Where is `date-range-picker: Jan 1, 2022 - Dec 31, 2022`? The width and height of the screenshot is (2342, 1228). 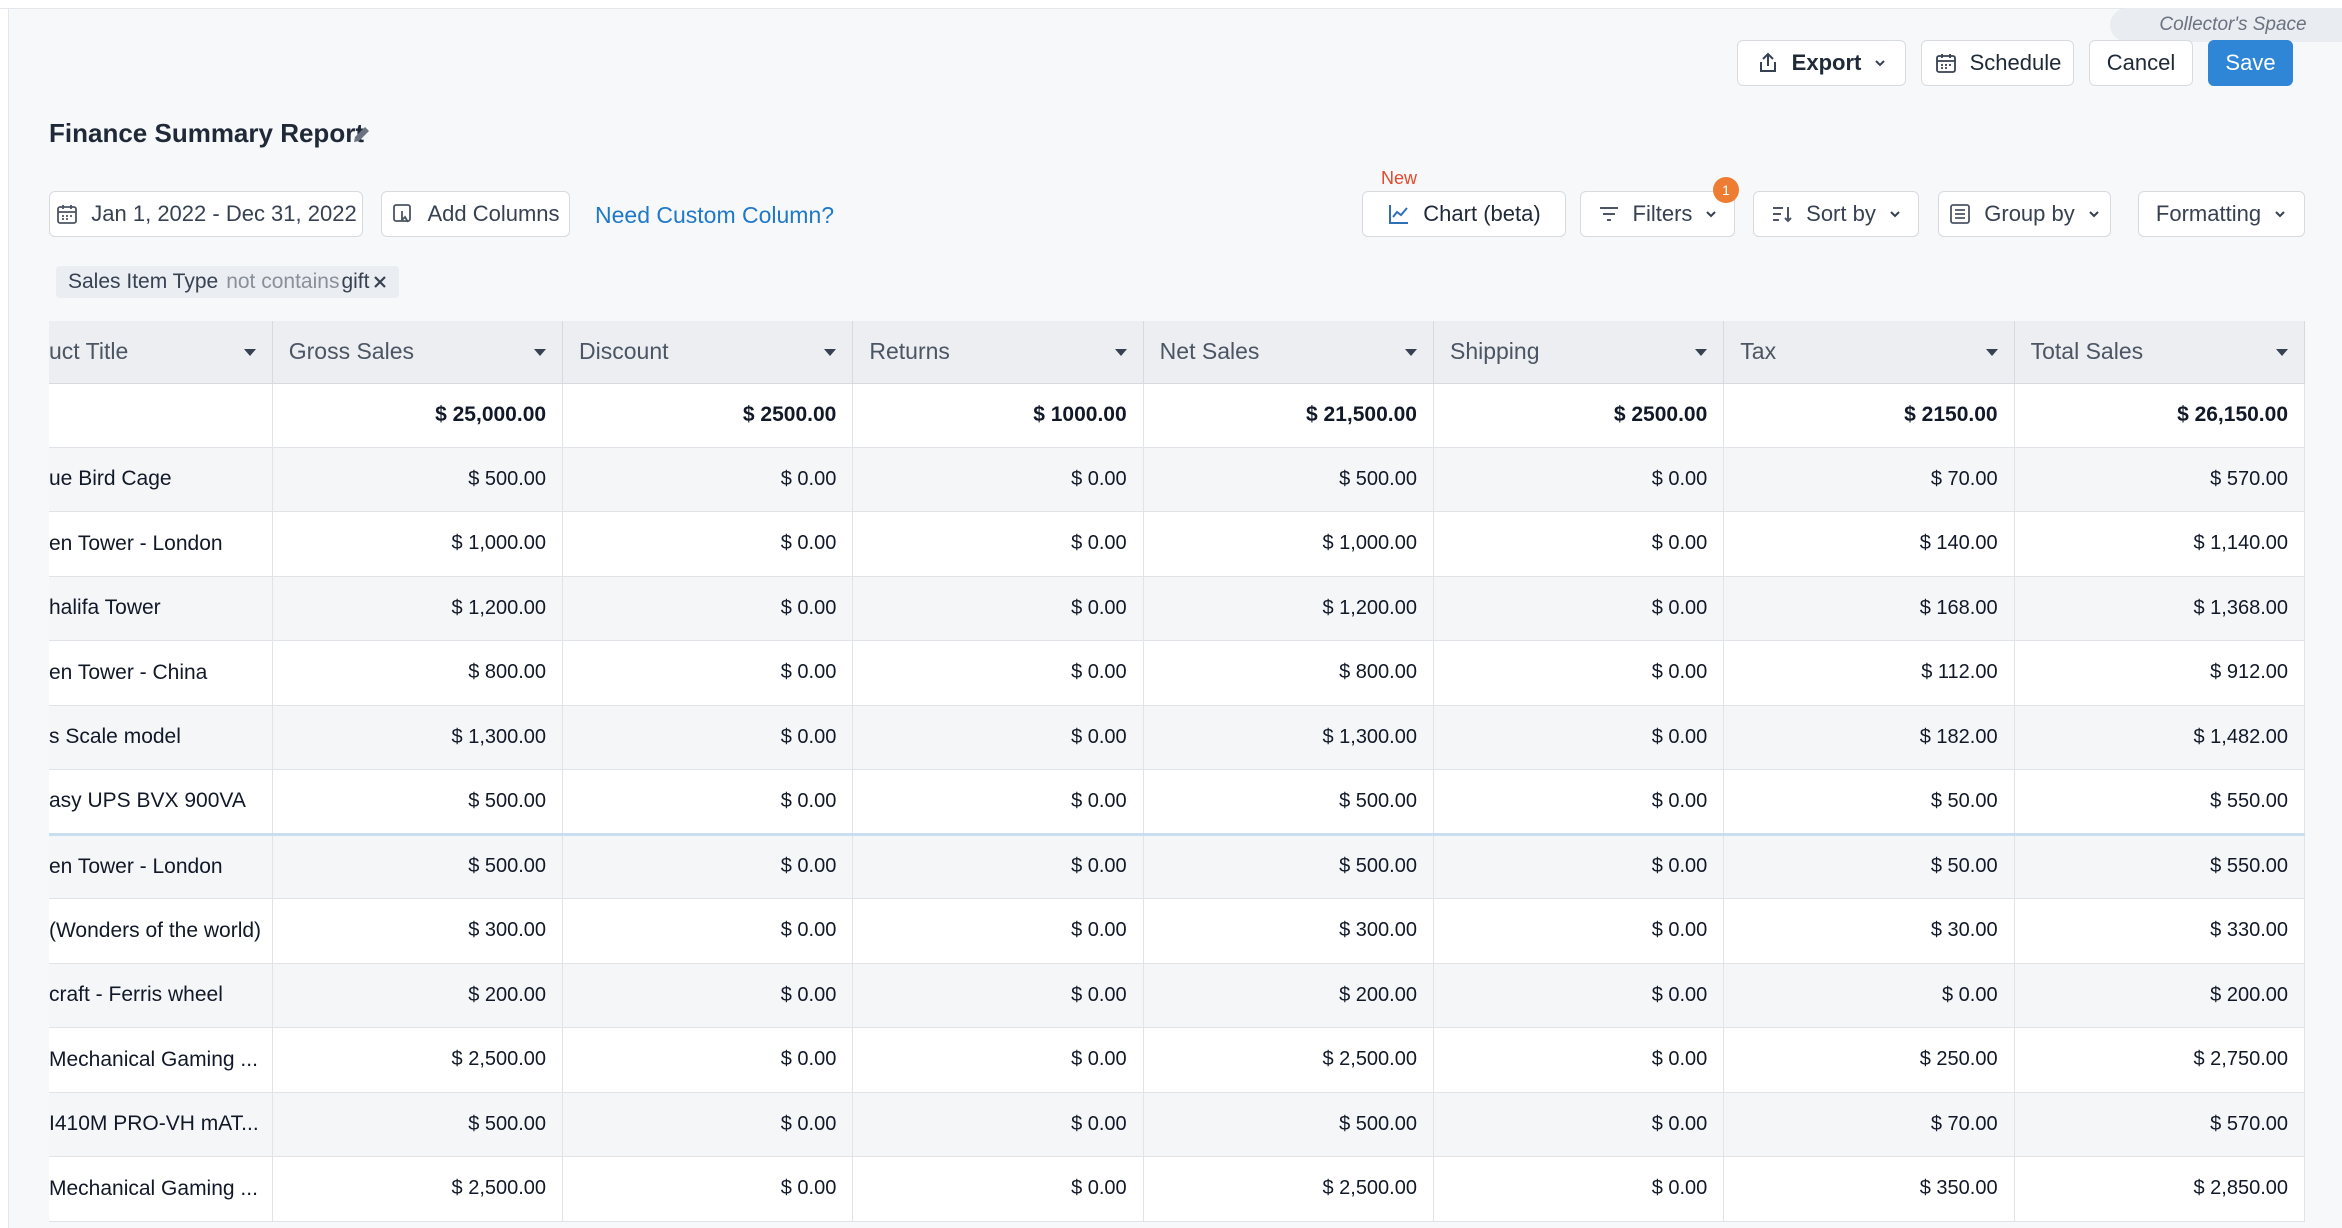 date-range-picker: Jan 1, 2022 - Dec 31, 2022 is located at coordinates (206, 214).